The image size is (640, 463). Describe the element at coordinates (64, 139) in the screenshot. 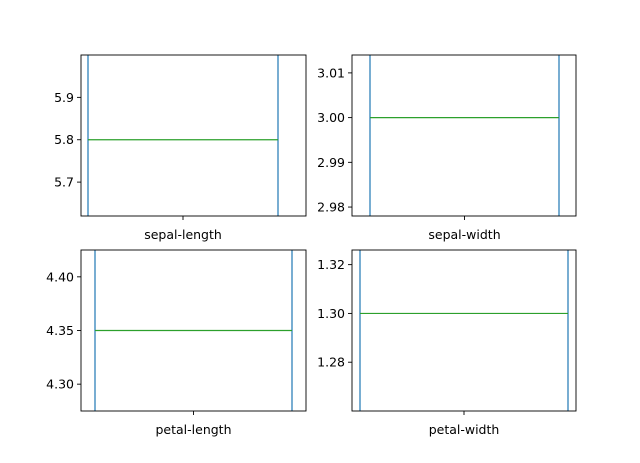

I see `y-tick-label: 5.8` at that location.